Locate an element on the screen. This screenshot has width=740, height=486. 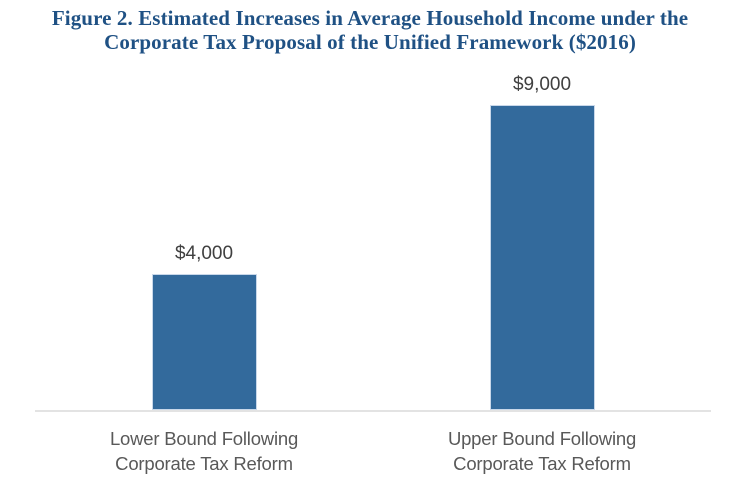
value-label-lower-bound: $4,000 is located at coordinates (204, 253).